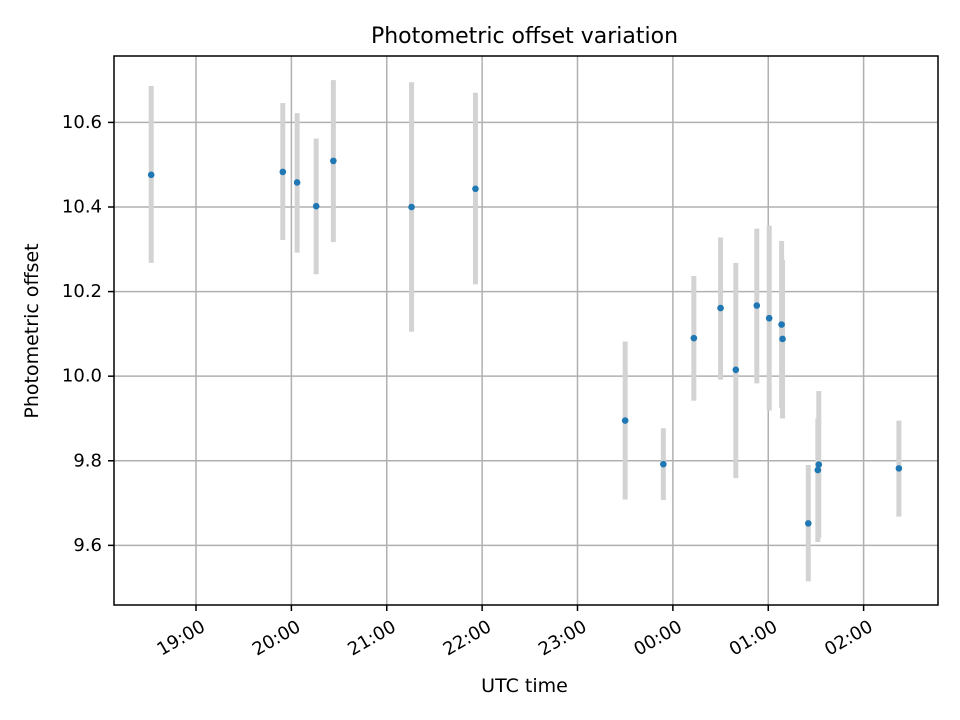 This screenshot has height=720, width=960. What do you see at coordinates (87, 545) in the screenshot?
I see `y-tick-label: 9.6` at bounding box center [87, 545].